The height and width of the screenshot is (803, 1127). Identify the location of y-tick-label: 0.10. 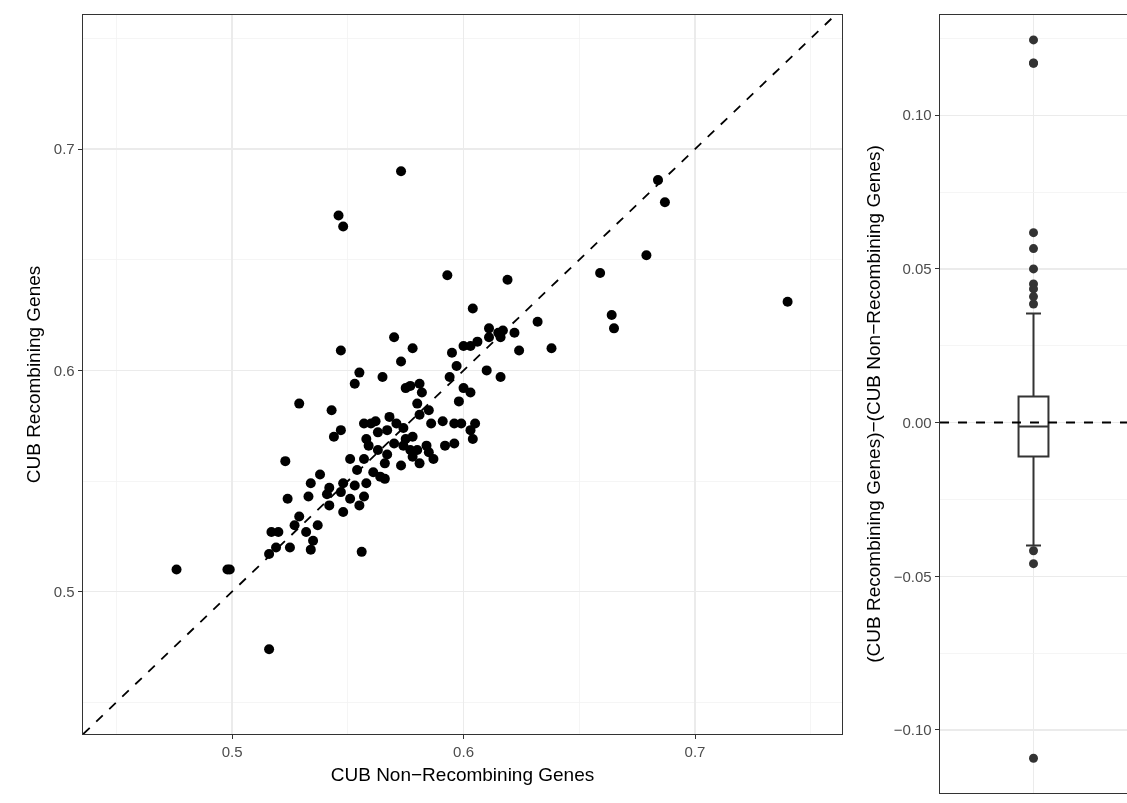
(917, 115).